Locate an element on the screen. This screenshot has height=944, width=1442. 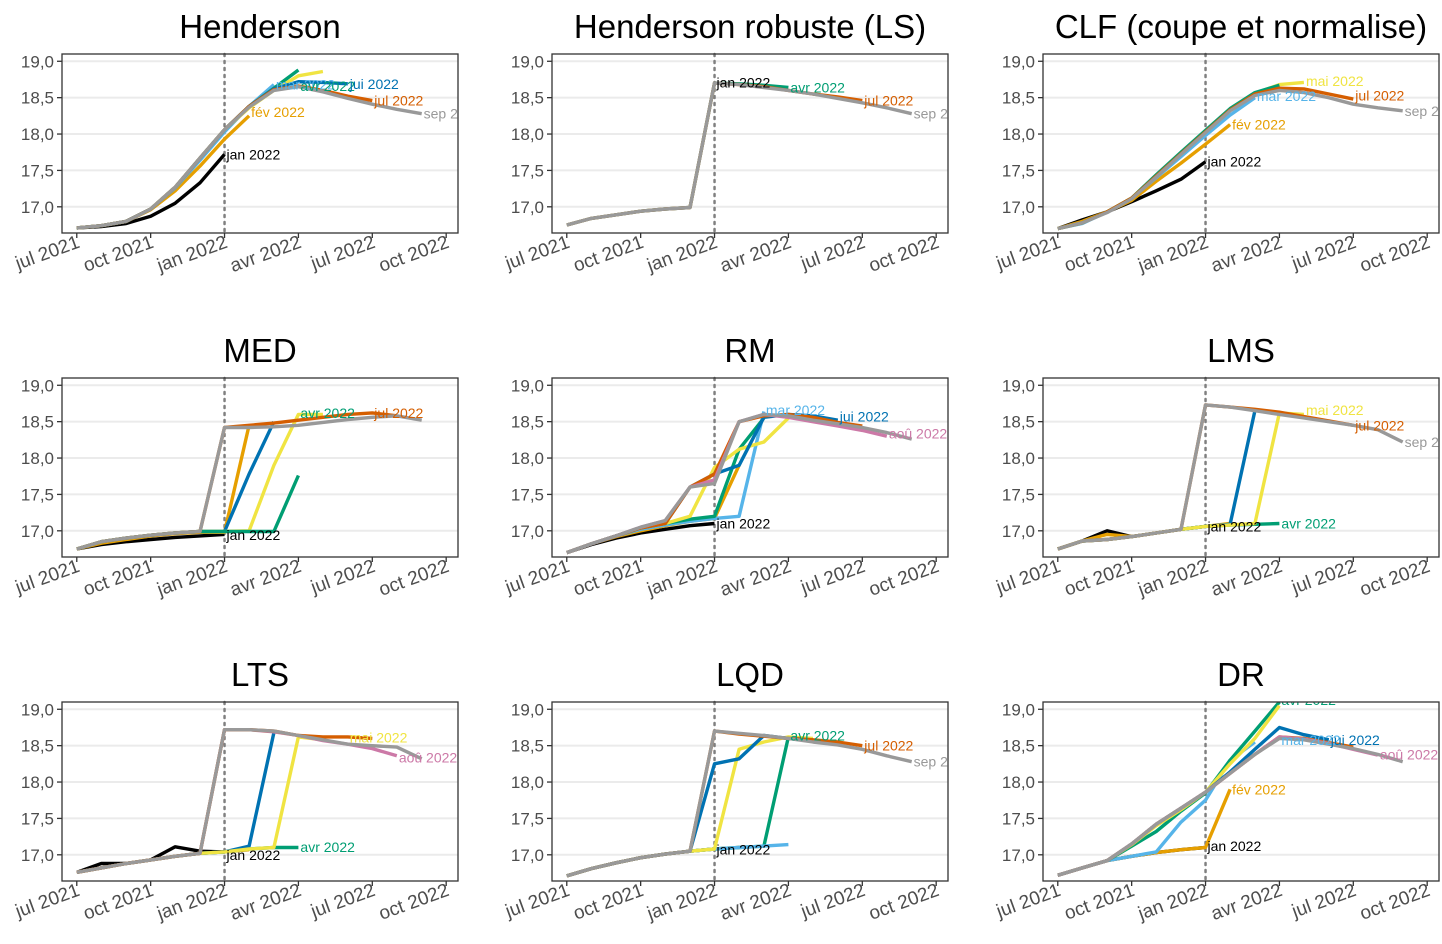
panel-title: Henderson is located at coordinates (259, 26).